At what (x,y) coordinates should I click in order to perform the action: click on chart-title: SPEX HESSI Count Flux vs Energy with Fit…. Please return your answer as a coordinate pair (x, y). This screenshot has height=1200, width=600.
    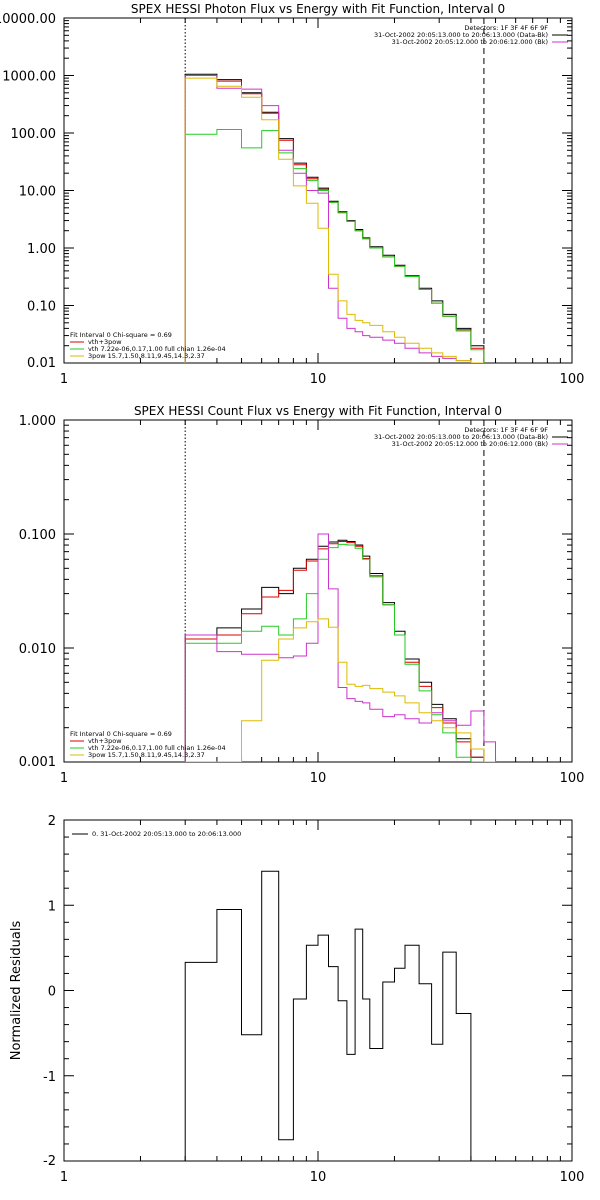
    Looking at the image, I should click on (318, 411).